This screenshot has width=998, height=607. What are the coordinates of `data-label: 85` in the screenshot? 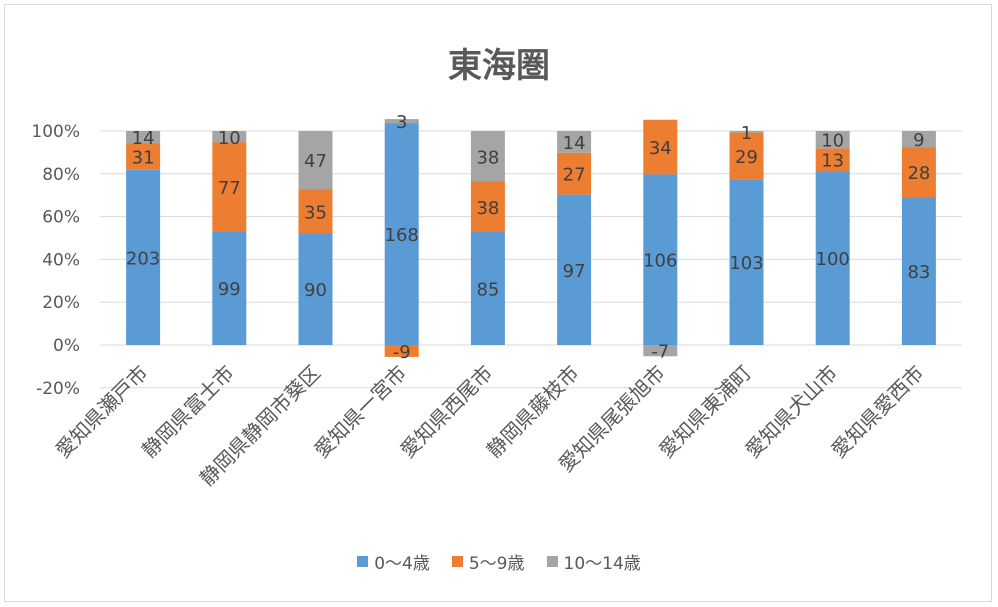 It's located at (487, 290).